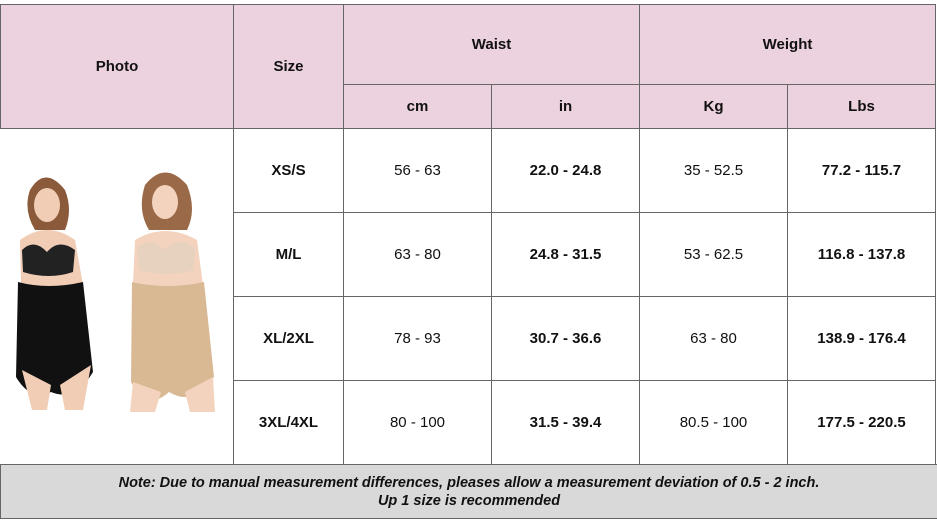  I want to click on header-unit: in, so click(565, 106).